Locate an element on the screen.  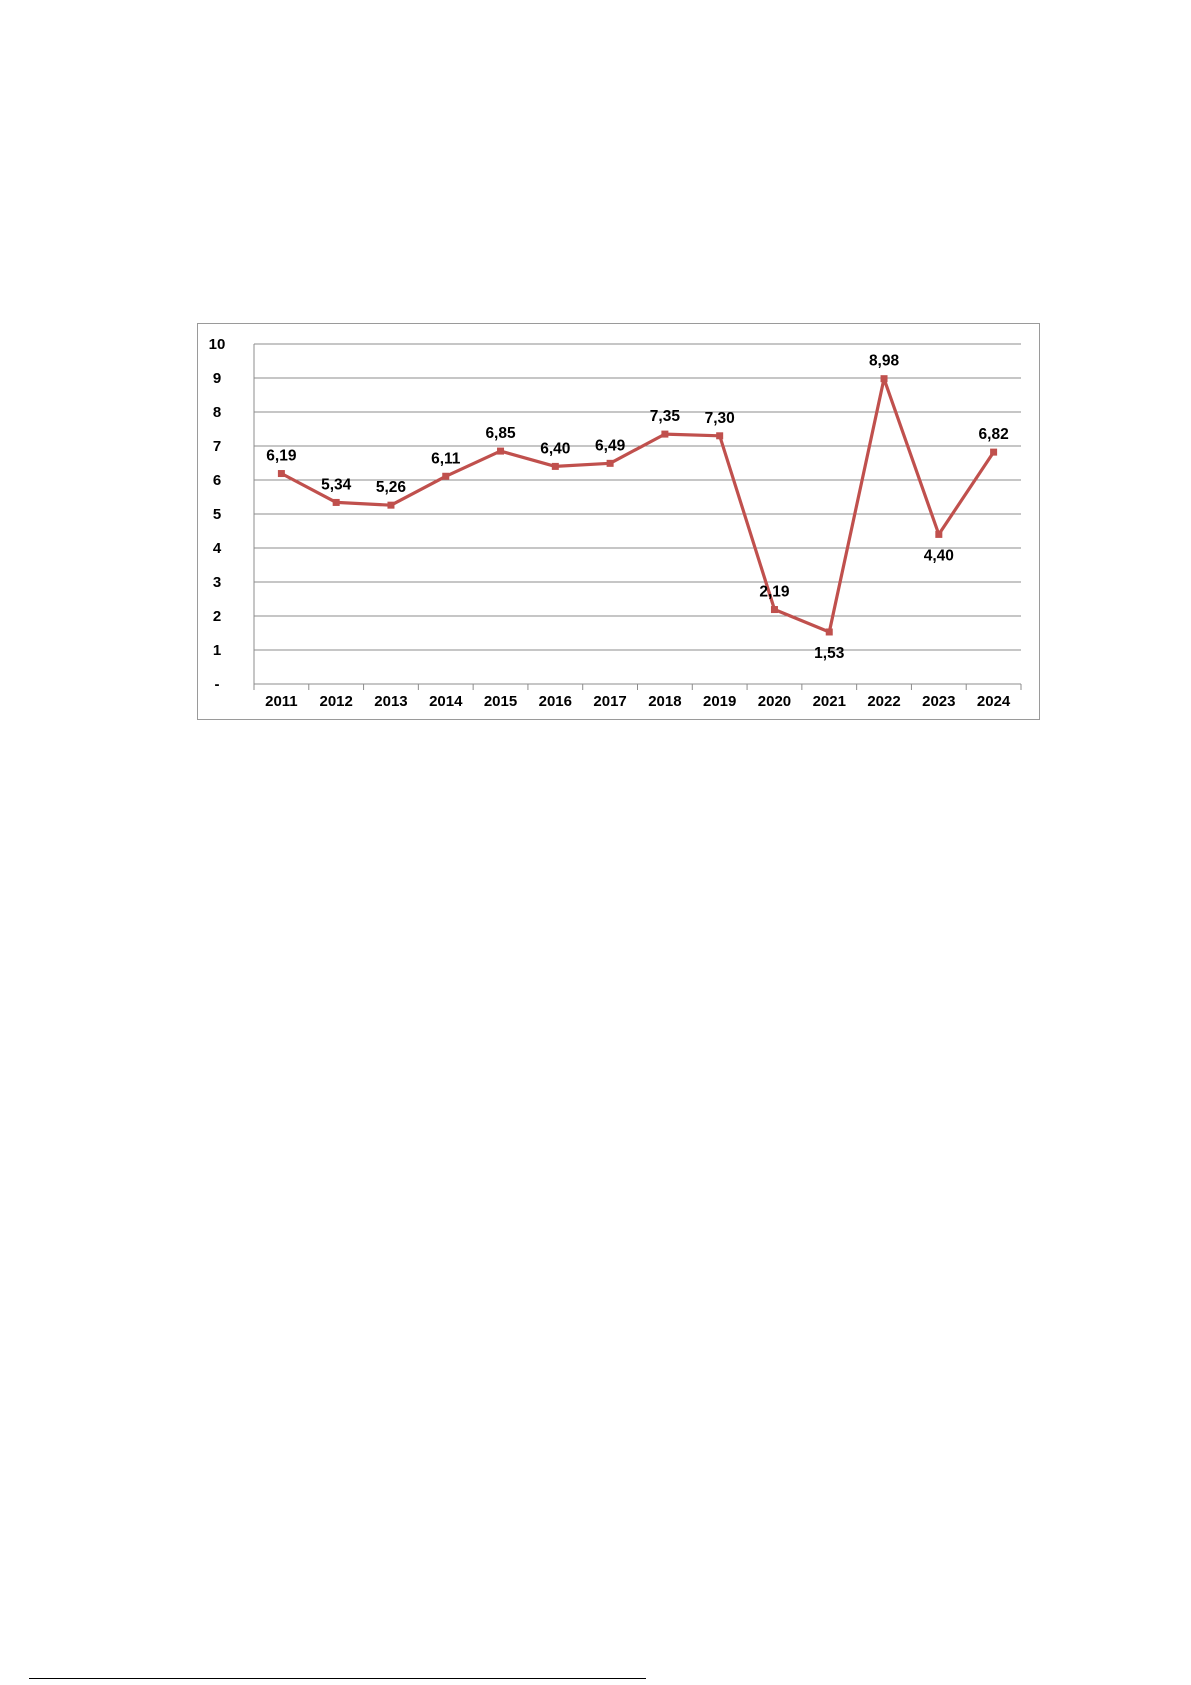
x-tick-label-2017: 2017 is located at coordinates (609, 701).